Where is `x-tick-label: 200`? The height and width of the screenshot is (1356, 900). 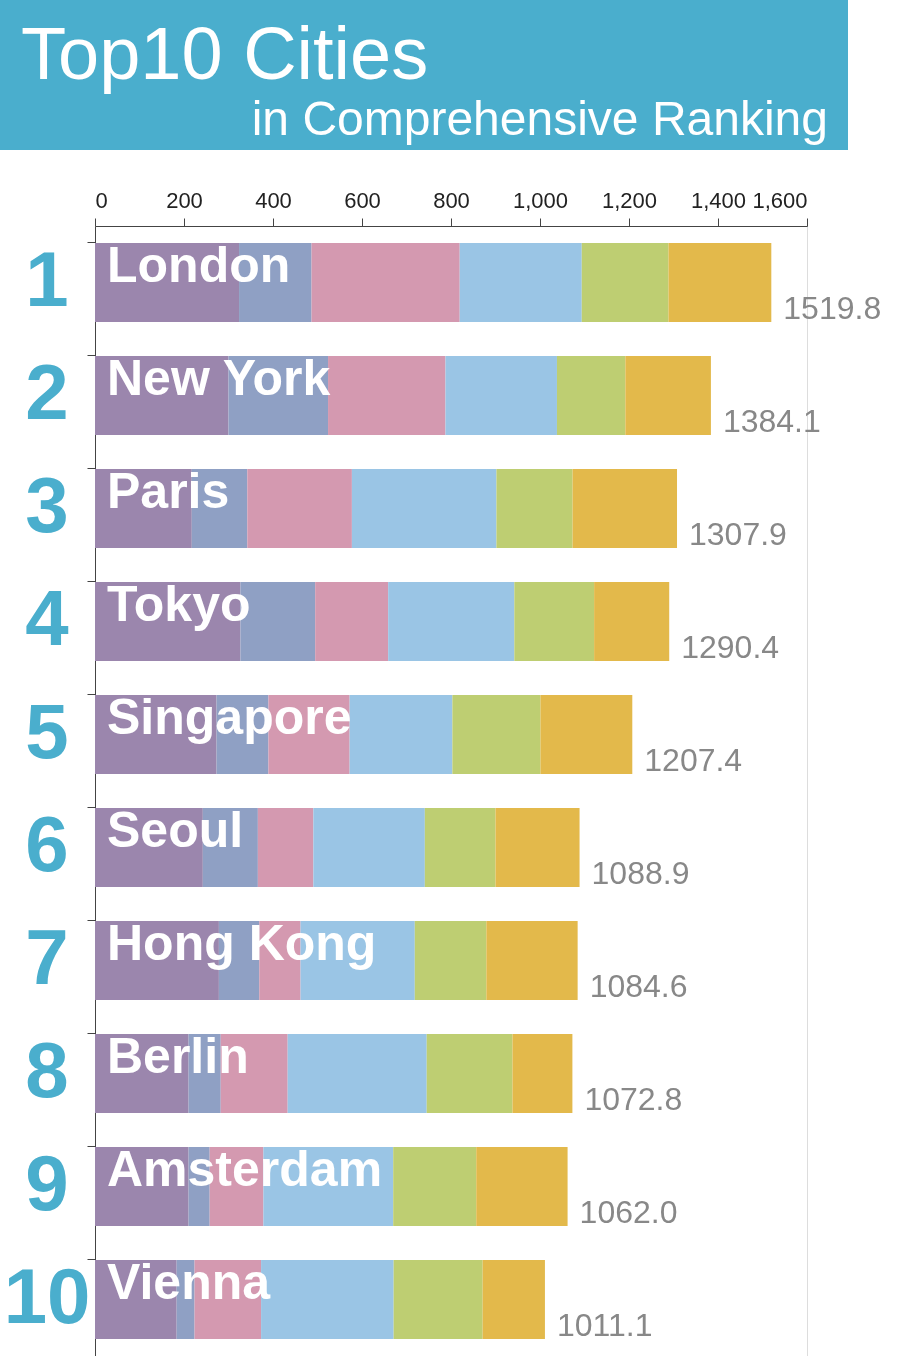 x-tick-label: 200 is located at coordinates (184, 200).